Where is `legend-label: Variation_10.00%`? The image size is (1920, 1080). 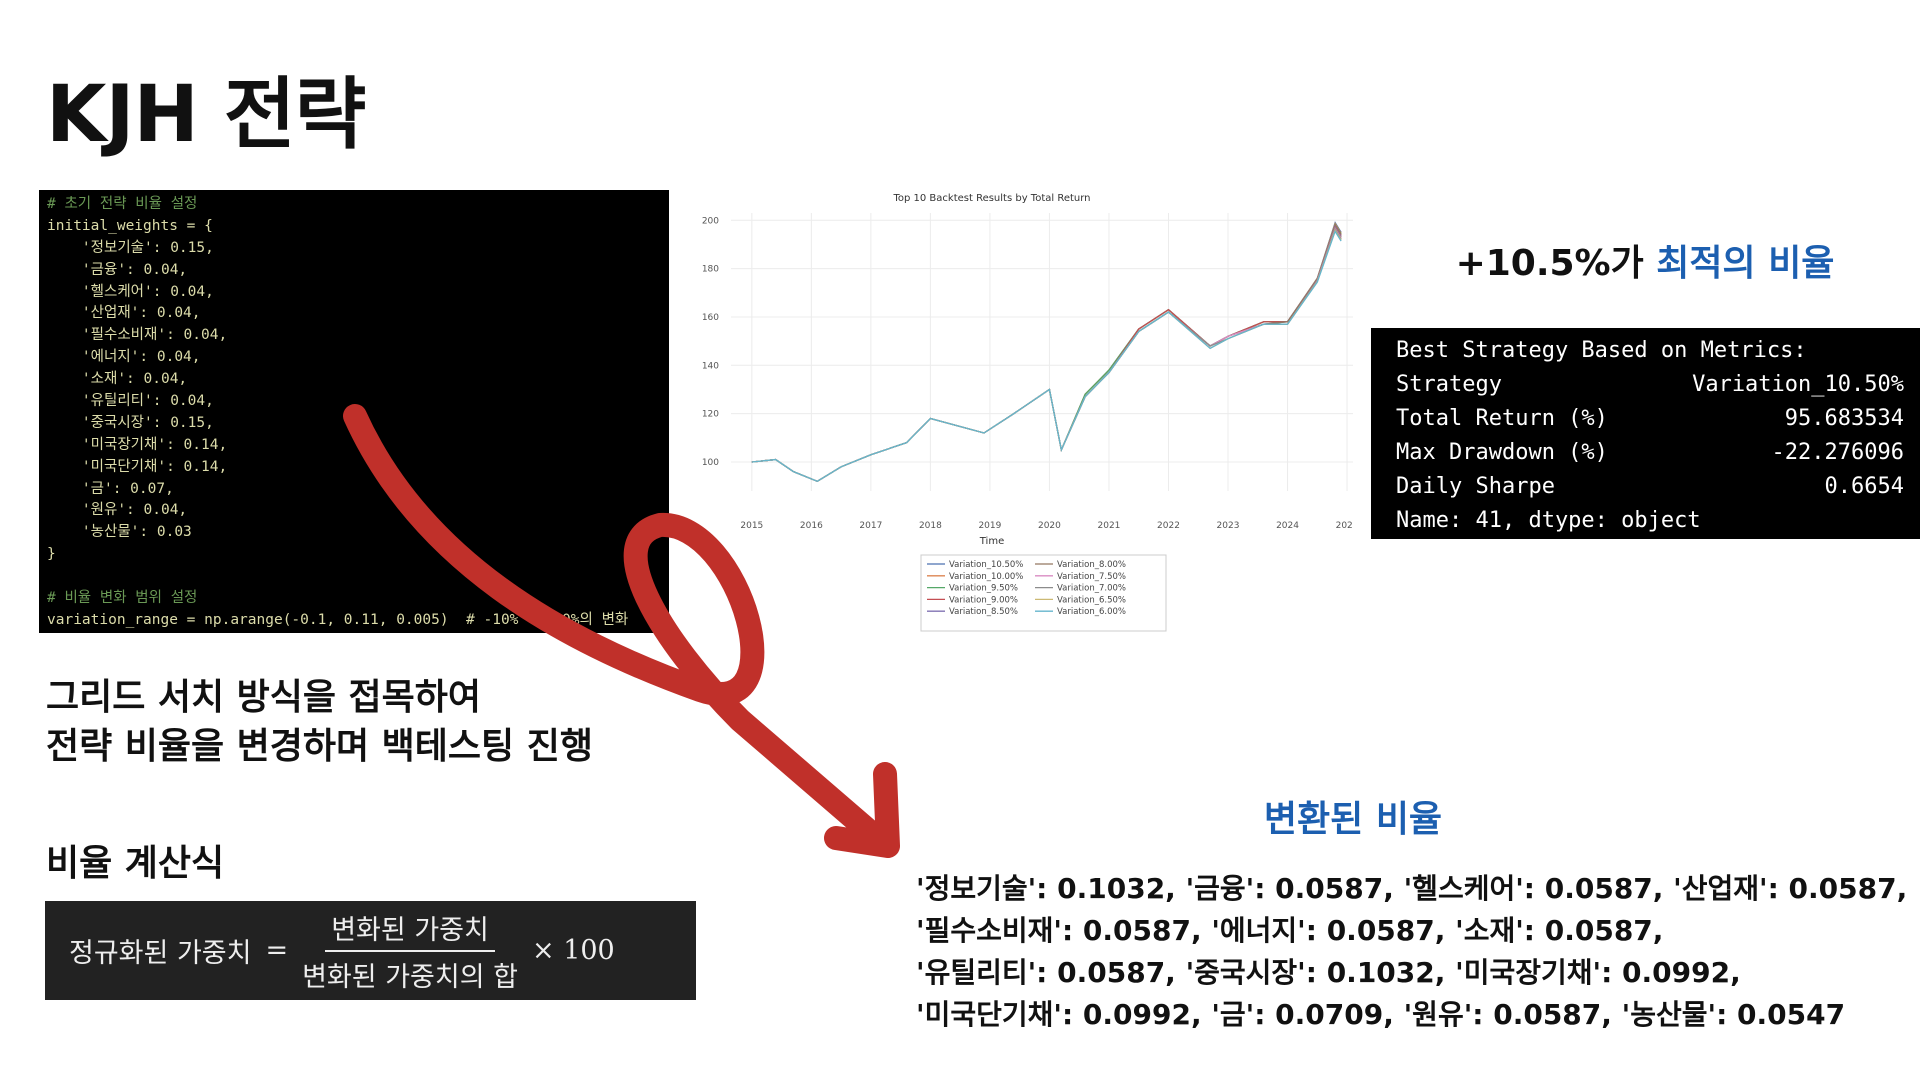 legend-label: Variation_10.00% is located at coordinates (986, 577).